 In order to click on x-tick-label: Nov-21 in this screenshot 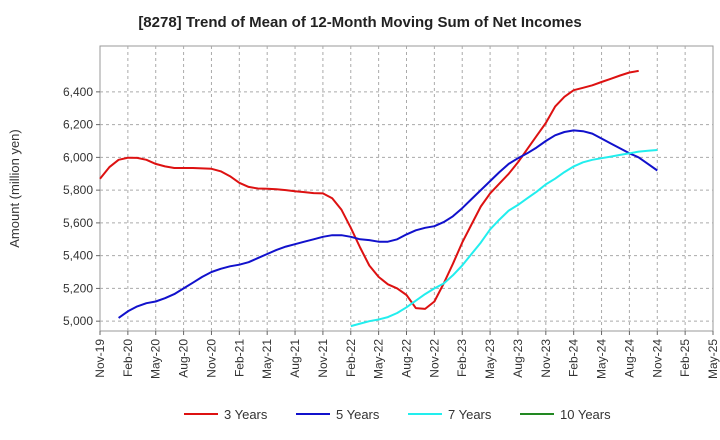, I will do `click(323, 358)`.